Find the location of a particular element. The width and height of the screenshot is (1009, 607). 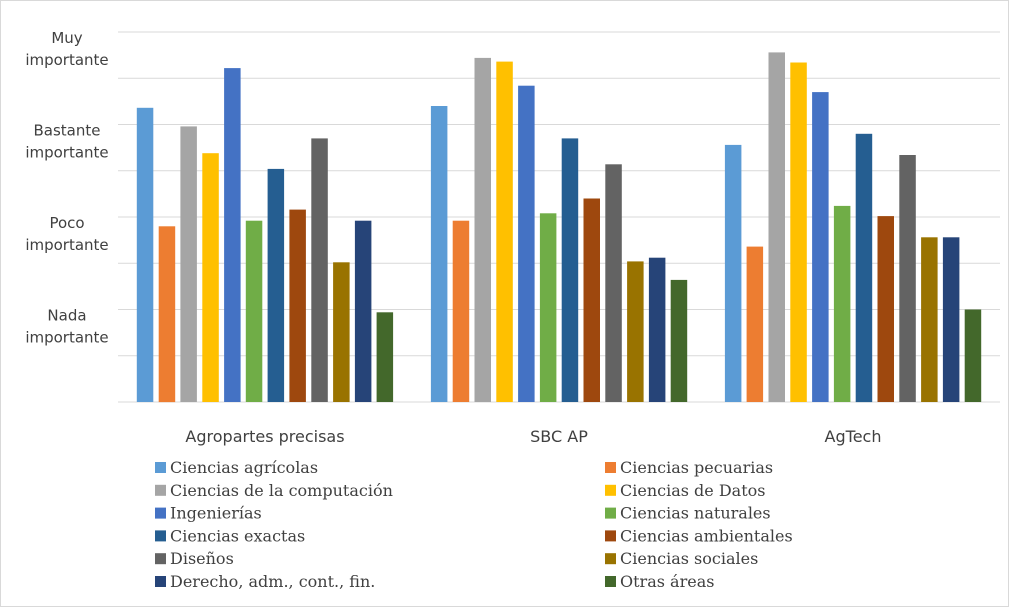

legend-item-label: Ingenierías is located at coordinates (216, 513).